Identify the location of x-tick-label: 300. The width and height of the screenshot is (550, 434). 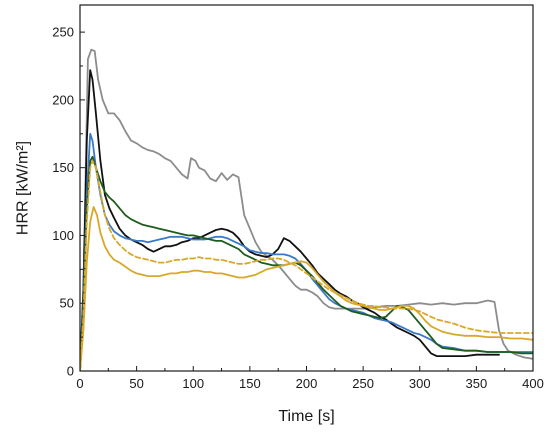
(420, 383).